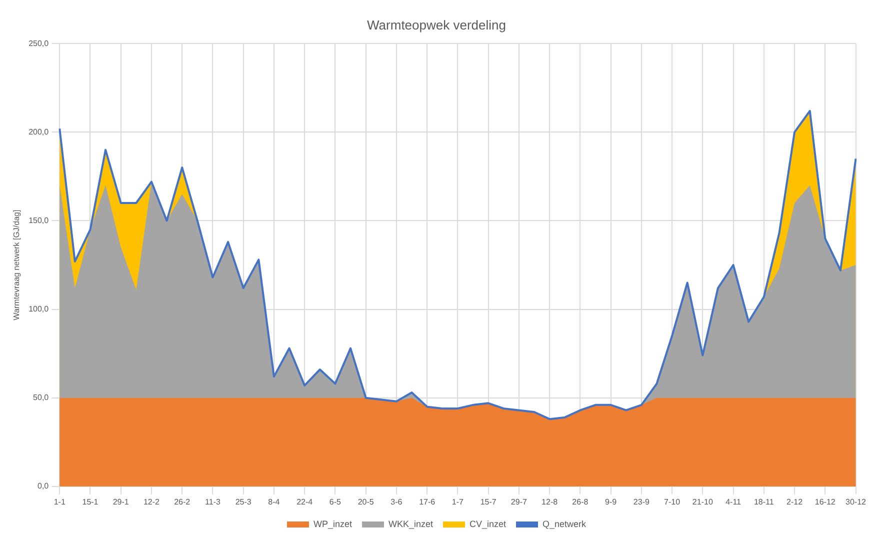  What do you see at coordinates (488, 501) in the screenshot?
I see `x-tick-label: 15-7` at bounding box center [488, 501].